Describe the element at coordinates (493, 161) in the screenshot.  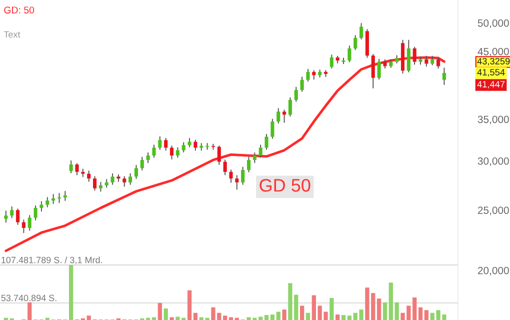
I see `y-tick-label: 30,000` at that location.